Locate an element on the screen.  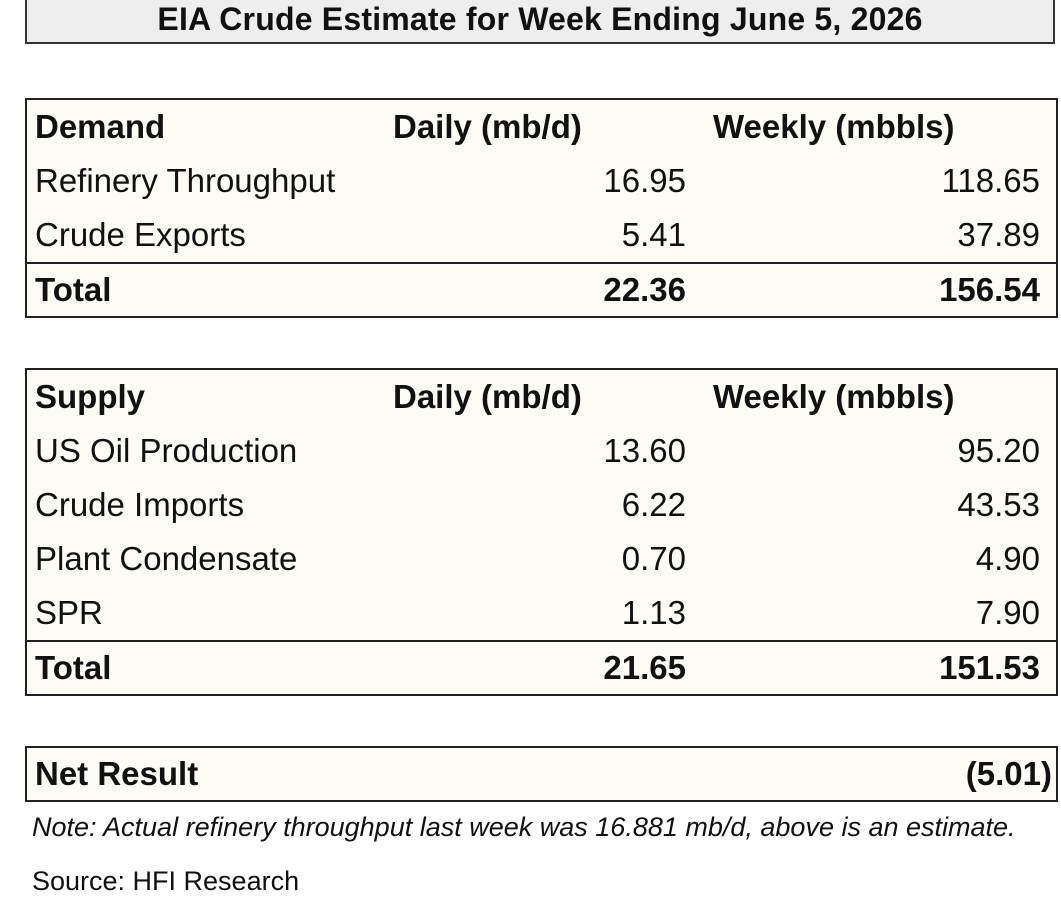
demand-total-row: Total 22.36 156.54 is located at coordinates (541, 289).